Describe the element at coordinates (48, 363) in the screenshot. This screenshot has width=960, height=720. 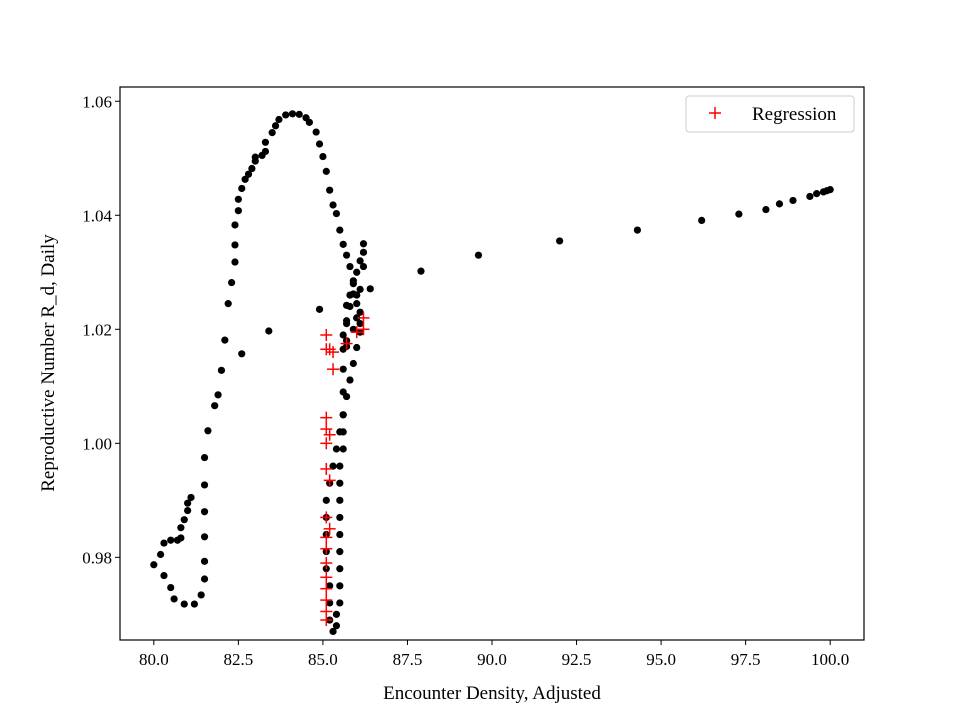
I see `y-axis-label: Reproductive Number R_d, Daily` at that location.